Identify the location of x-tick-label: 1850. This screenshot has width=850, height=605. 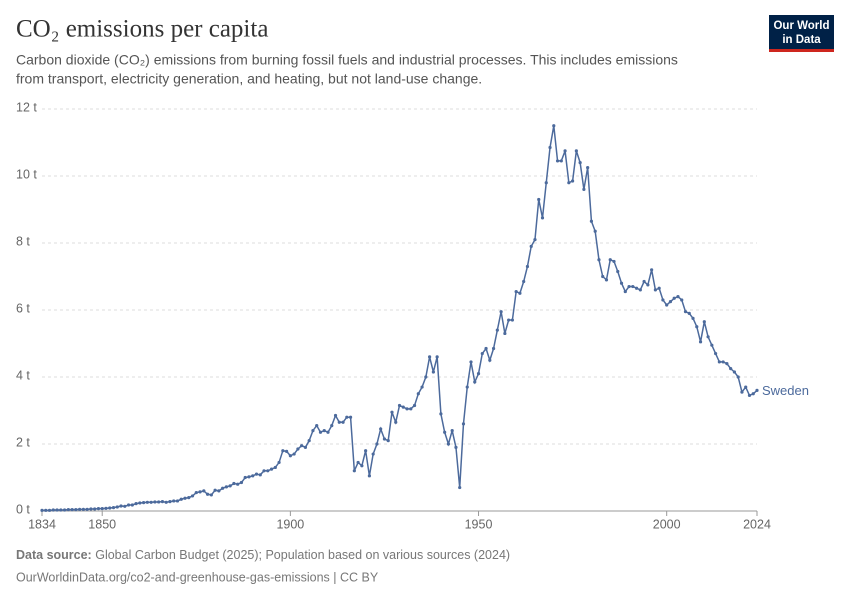
(102, 524).